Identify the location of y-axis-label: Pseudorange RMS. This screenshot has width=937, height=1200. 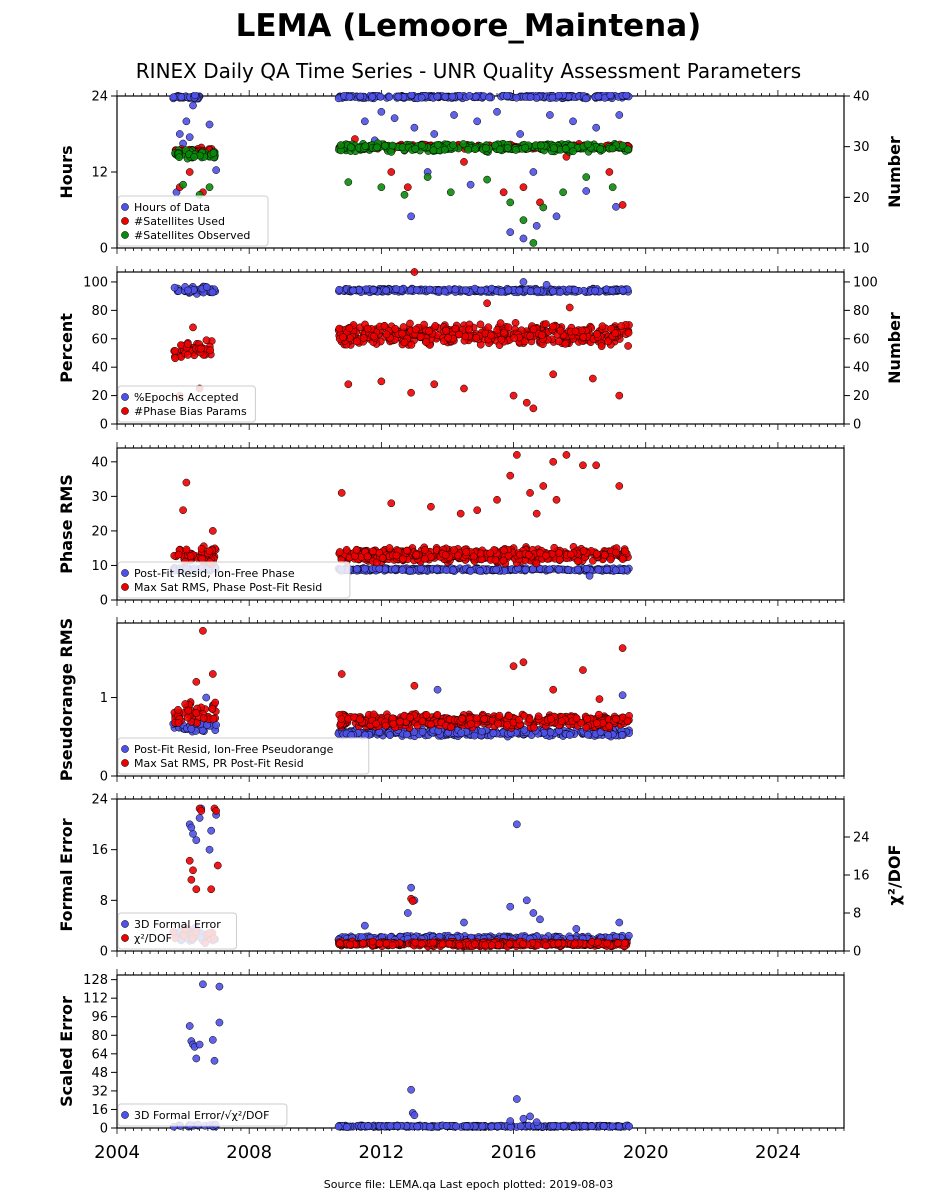
(66, 699).